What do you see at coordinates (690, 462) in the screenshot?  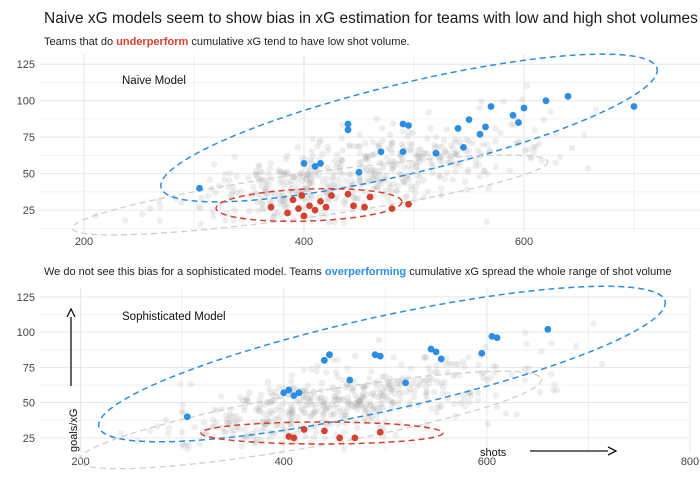 I see `x-tick-label: 800` at bounding box center [690, 462].